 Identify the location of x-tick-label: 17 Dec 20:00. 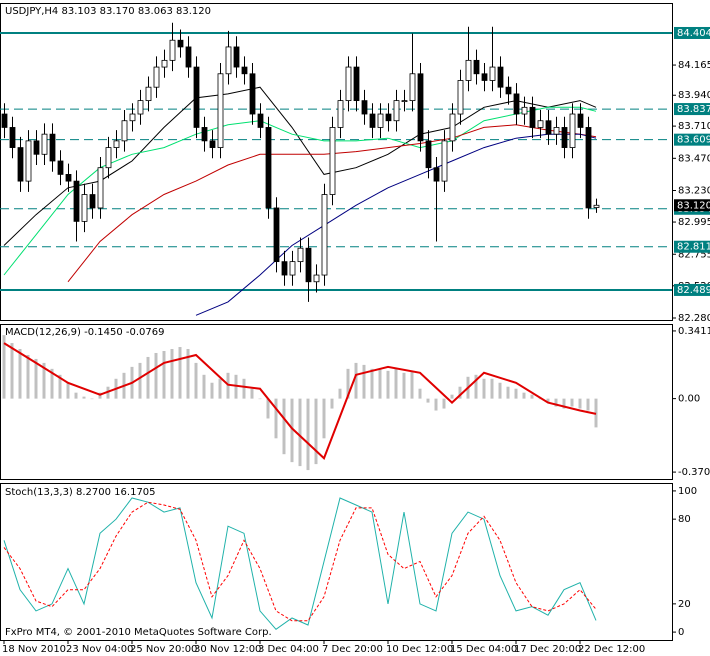
(547, 649).